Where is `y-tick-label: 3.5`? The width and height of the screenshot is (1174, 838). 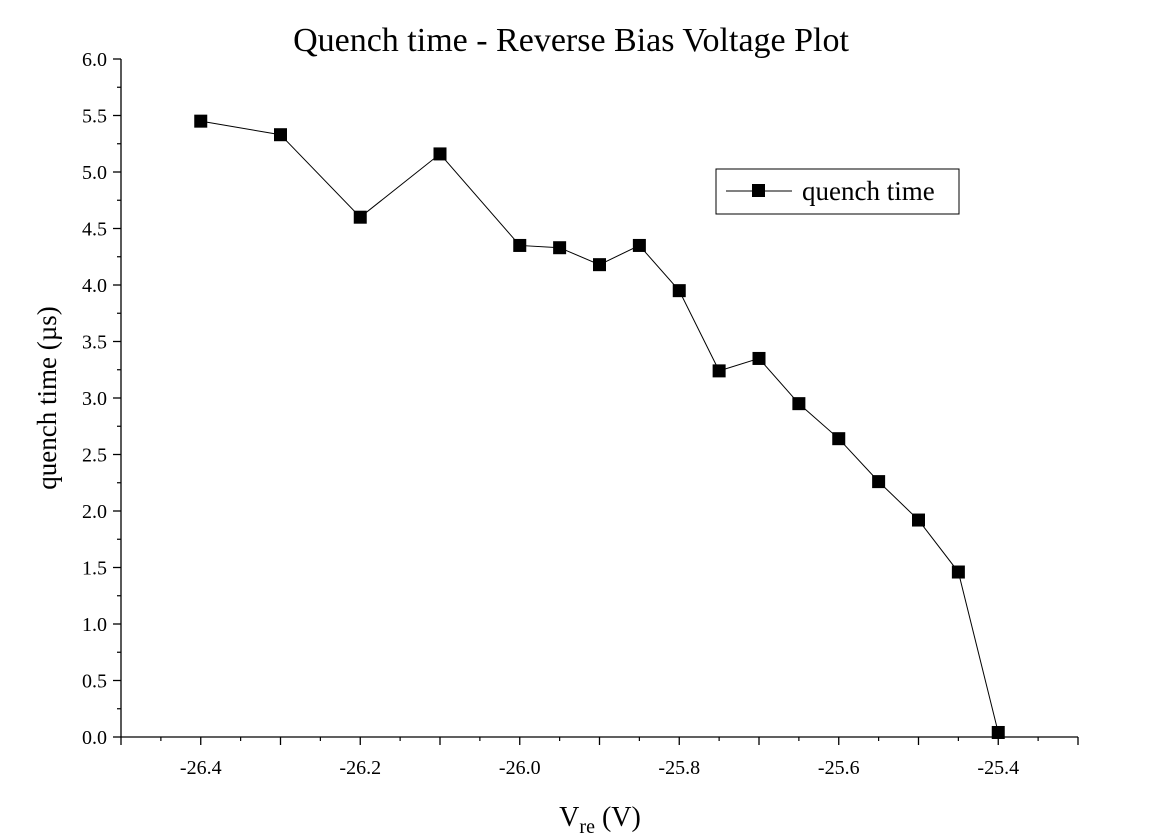 y-tick-label: 3.5 is located at coordinates (94, 343).